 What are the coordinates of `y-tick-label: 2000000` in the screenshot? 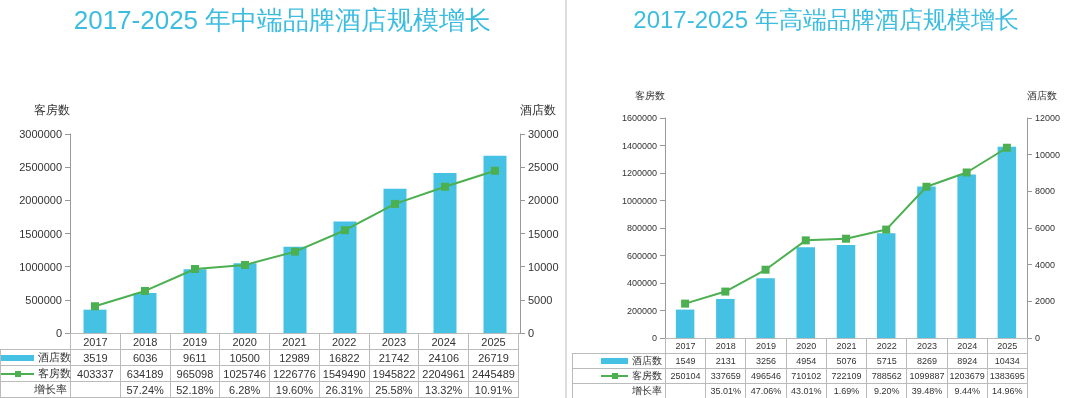 It's located at (40, 200).